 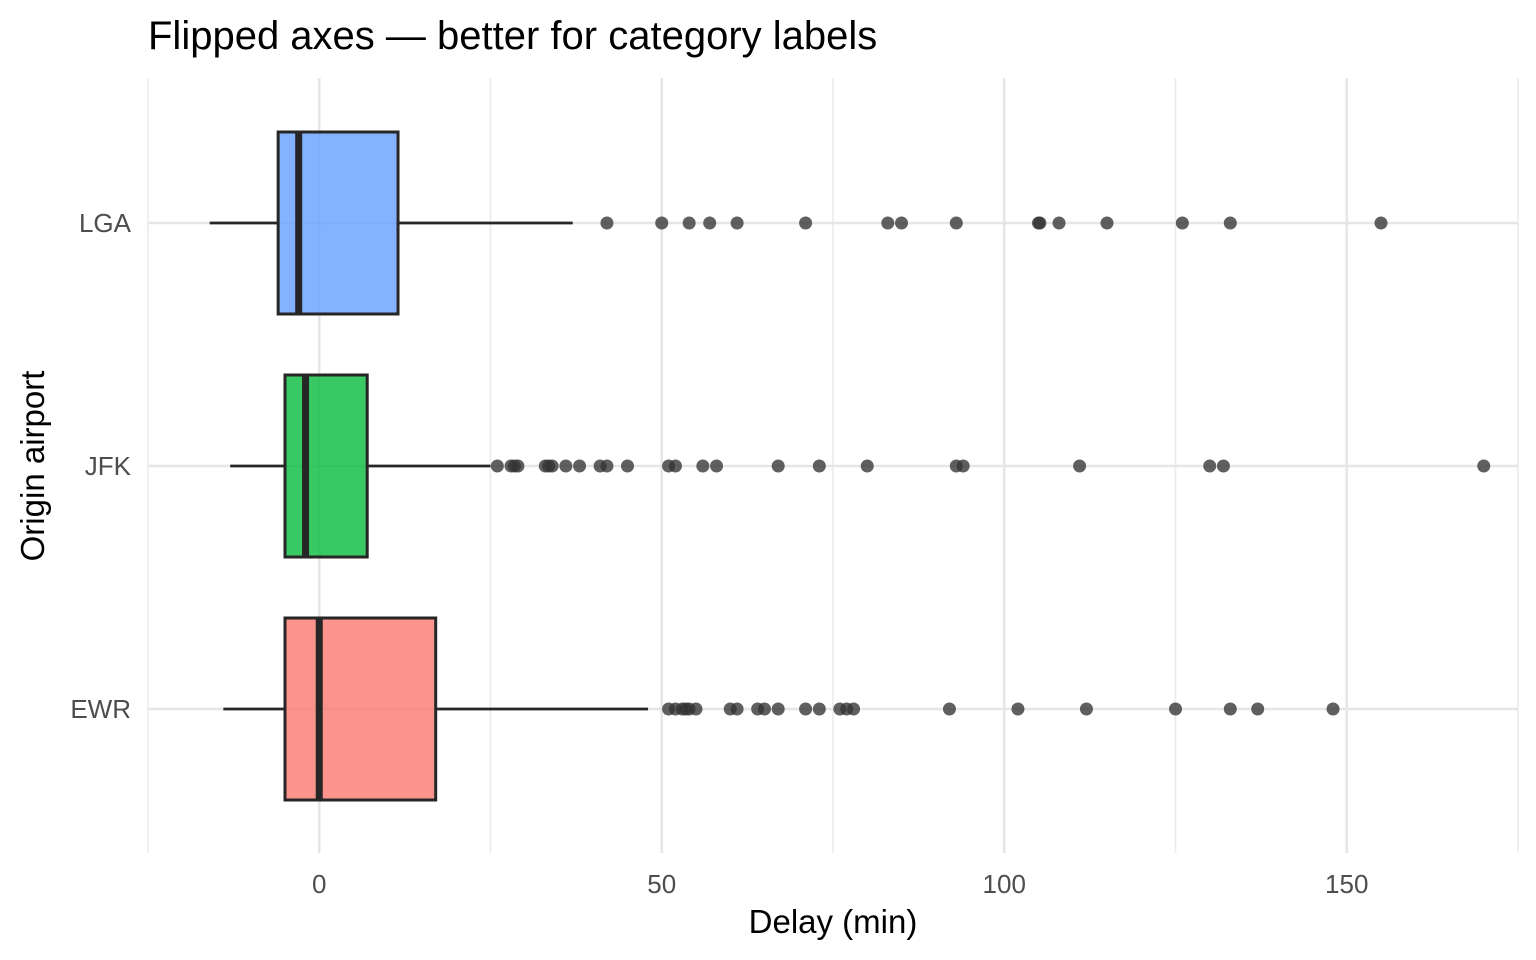 What do you see at coordinates (105, 223) in the screenshot?
I see `y-tick-label: LGA` at bounding box center [105, 223].